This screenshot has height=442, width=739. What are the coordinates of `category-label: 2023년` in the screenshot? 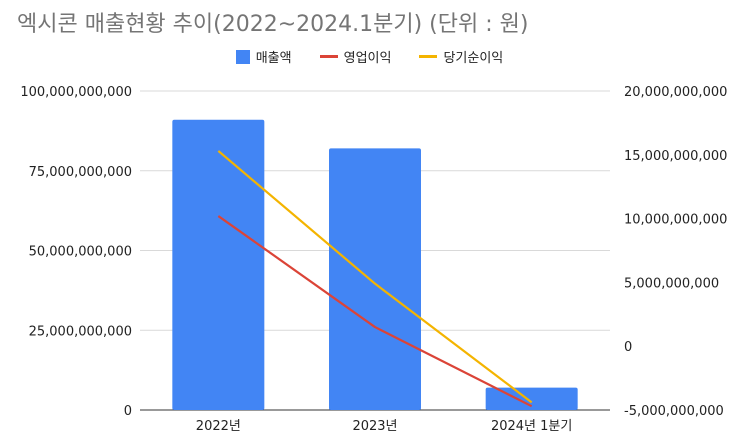 It's located at (374, 426).